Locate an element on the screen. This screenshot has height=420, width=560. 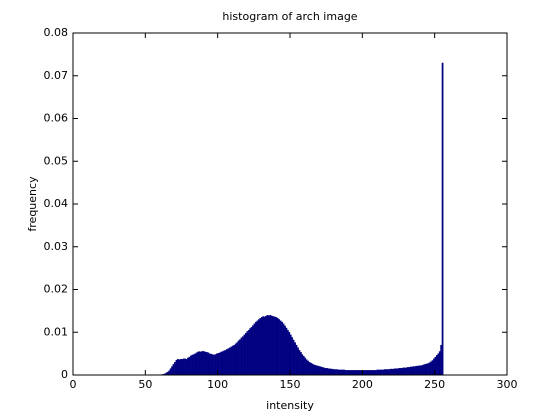
y-tick-label: 0.07 is located at coordinates (56, 75).